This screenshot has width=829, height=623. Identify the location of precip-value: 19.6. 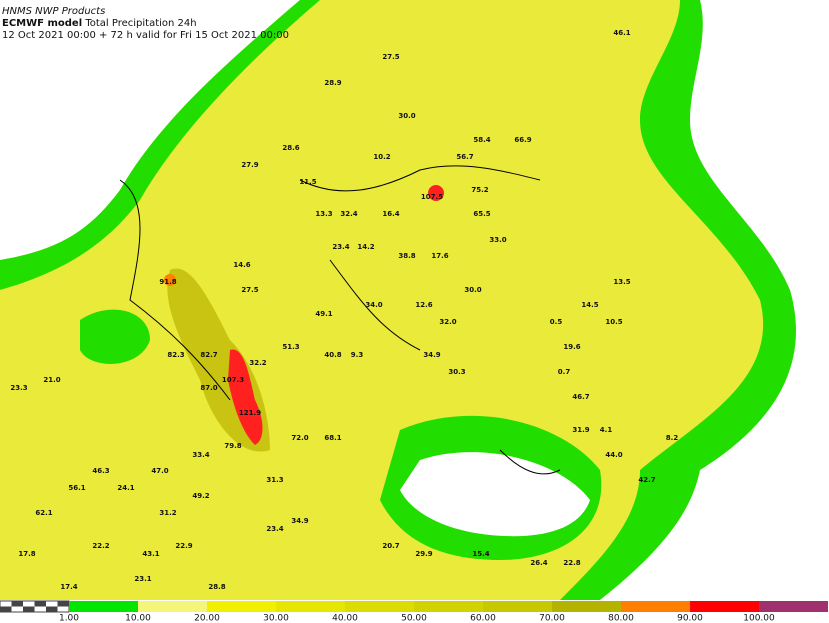
(571, 347).